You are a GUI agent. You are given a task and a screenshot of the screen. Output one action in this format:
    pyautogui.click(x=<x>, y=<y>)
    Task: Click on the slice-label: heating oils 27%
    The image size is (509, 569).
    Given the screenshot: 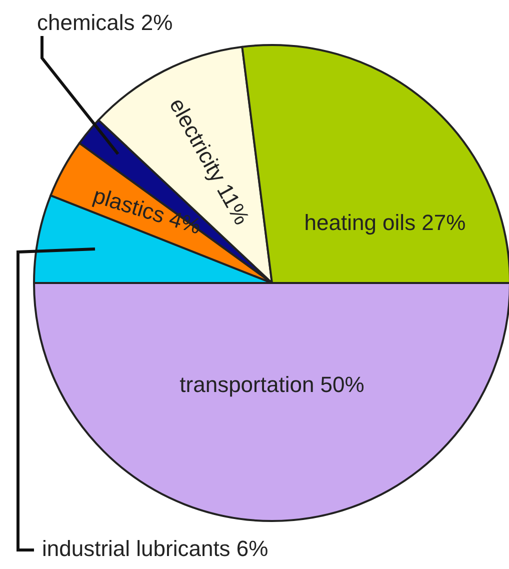 What is the action you would take?
    pyautogui.click(x=385, y=222)
    